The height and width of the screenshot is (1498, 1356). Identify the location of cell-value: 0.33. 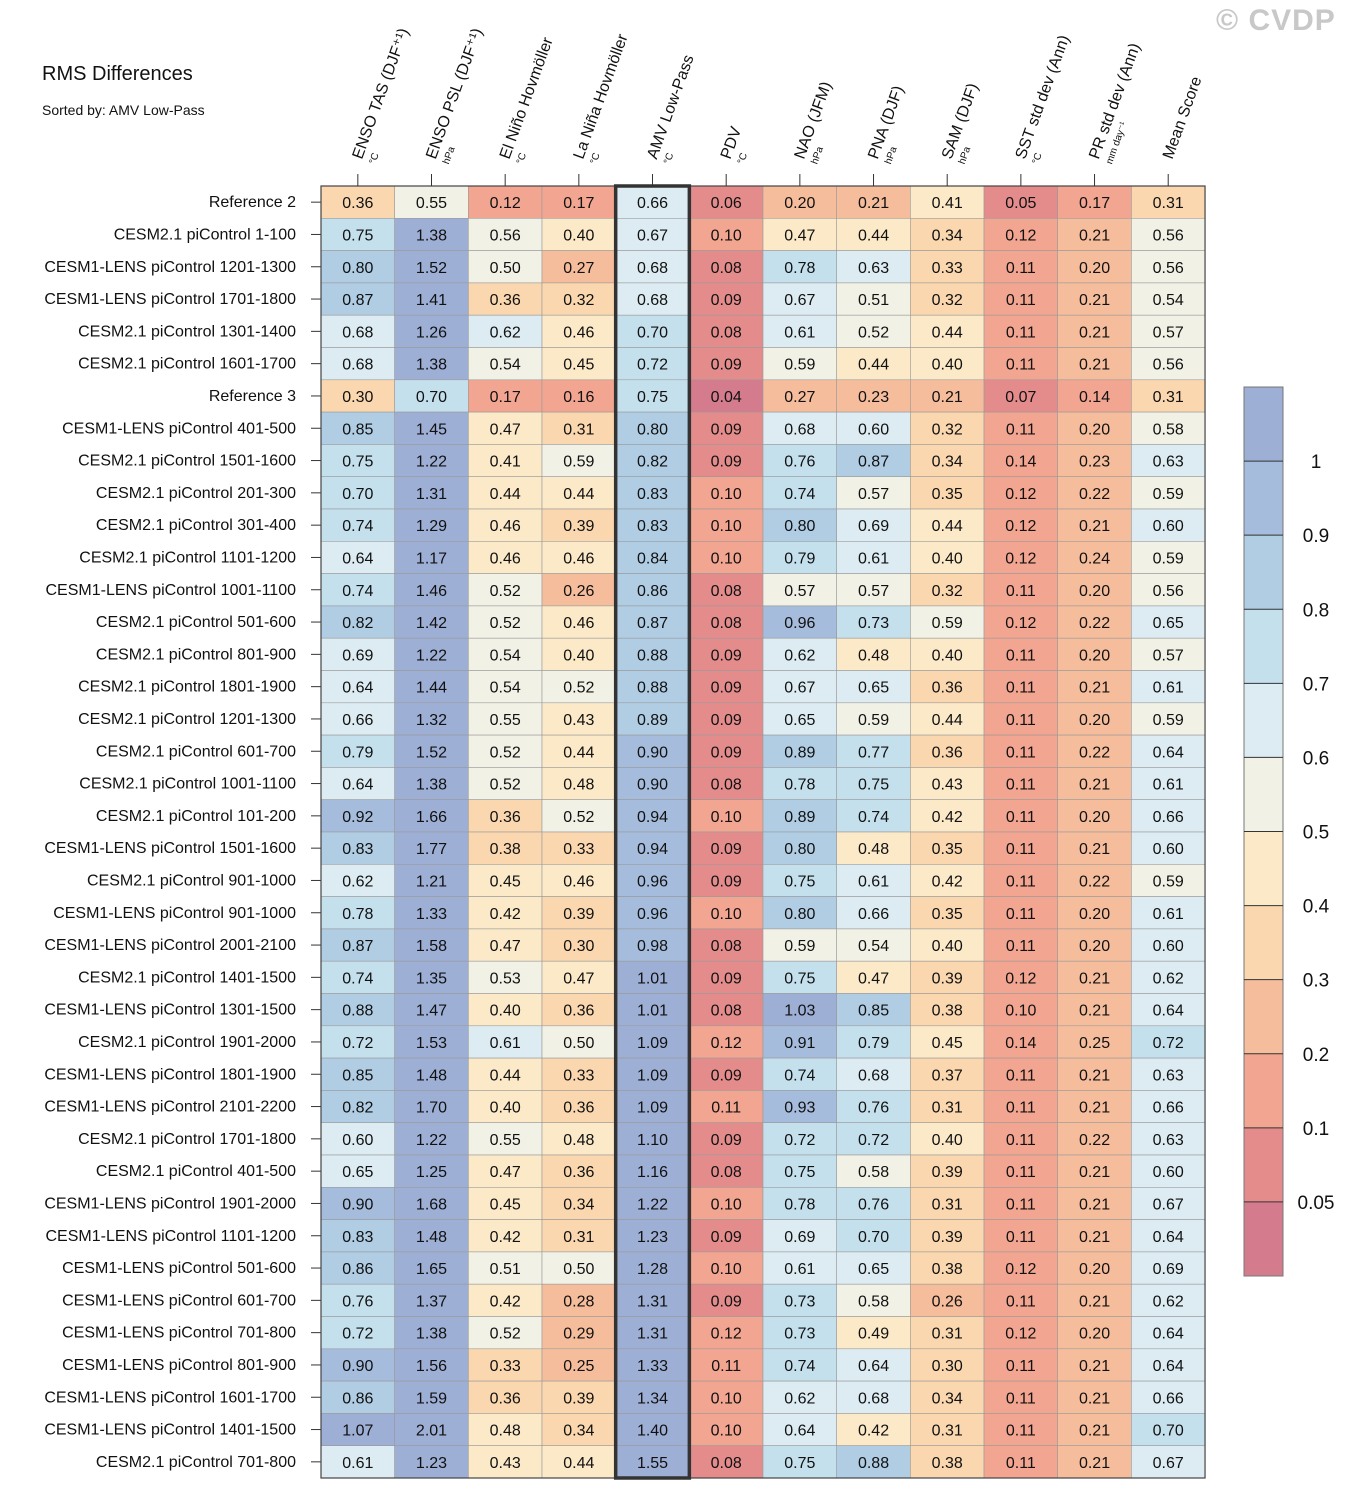
(578, 849).